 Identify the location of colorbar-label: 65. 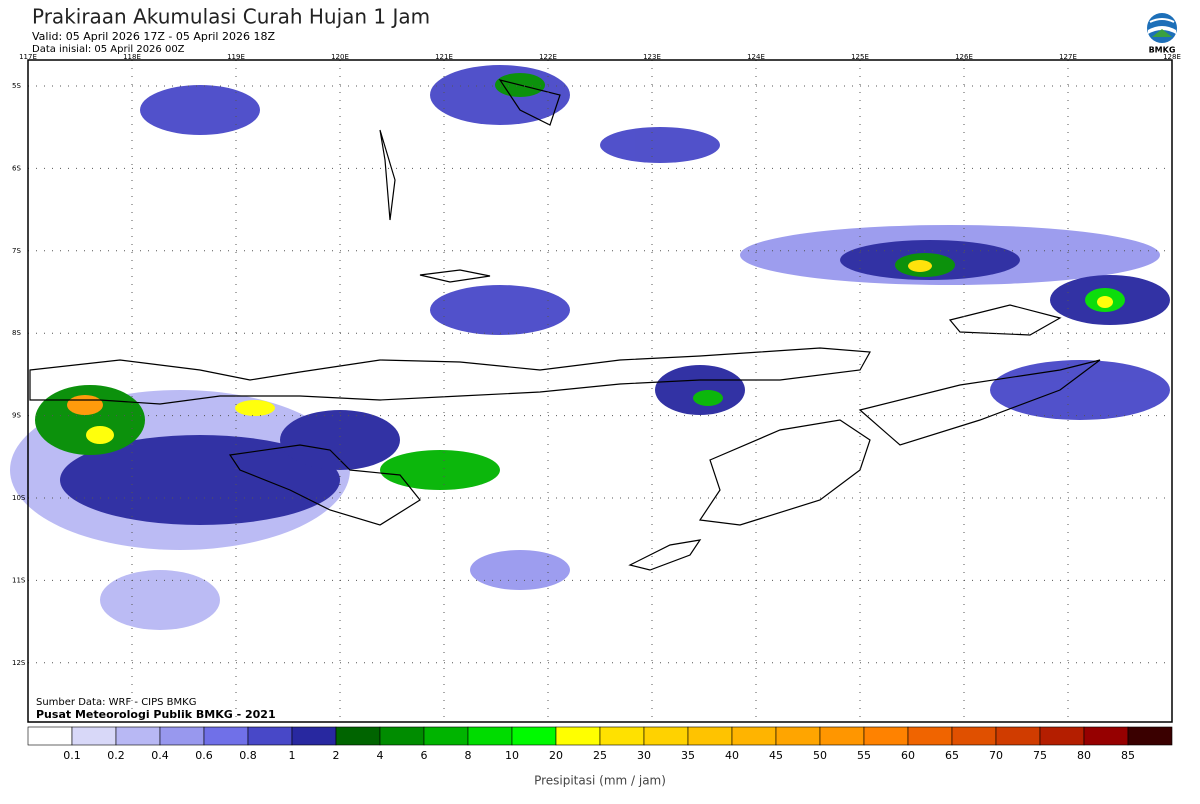
(952, 755).